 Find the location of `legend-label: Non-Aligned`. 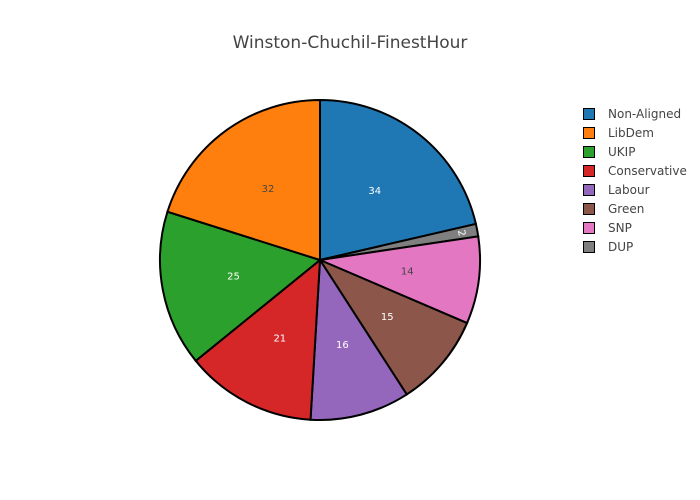

legend-label: Non-Aligned is located at coordinates (645, 113).